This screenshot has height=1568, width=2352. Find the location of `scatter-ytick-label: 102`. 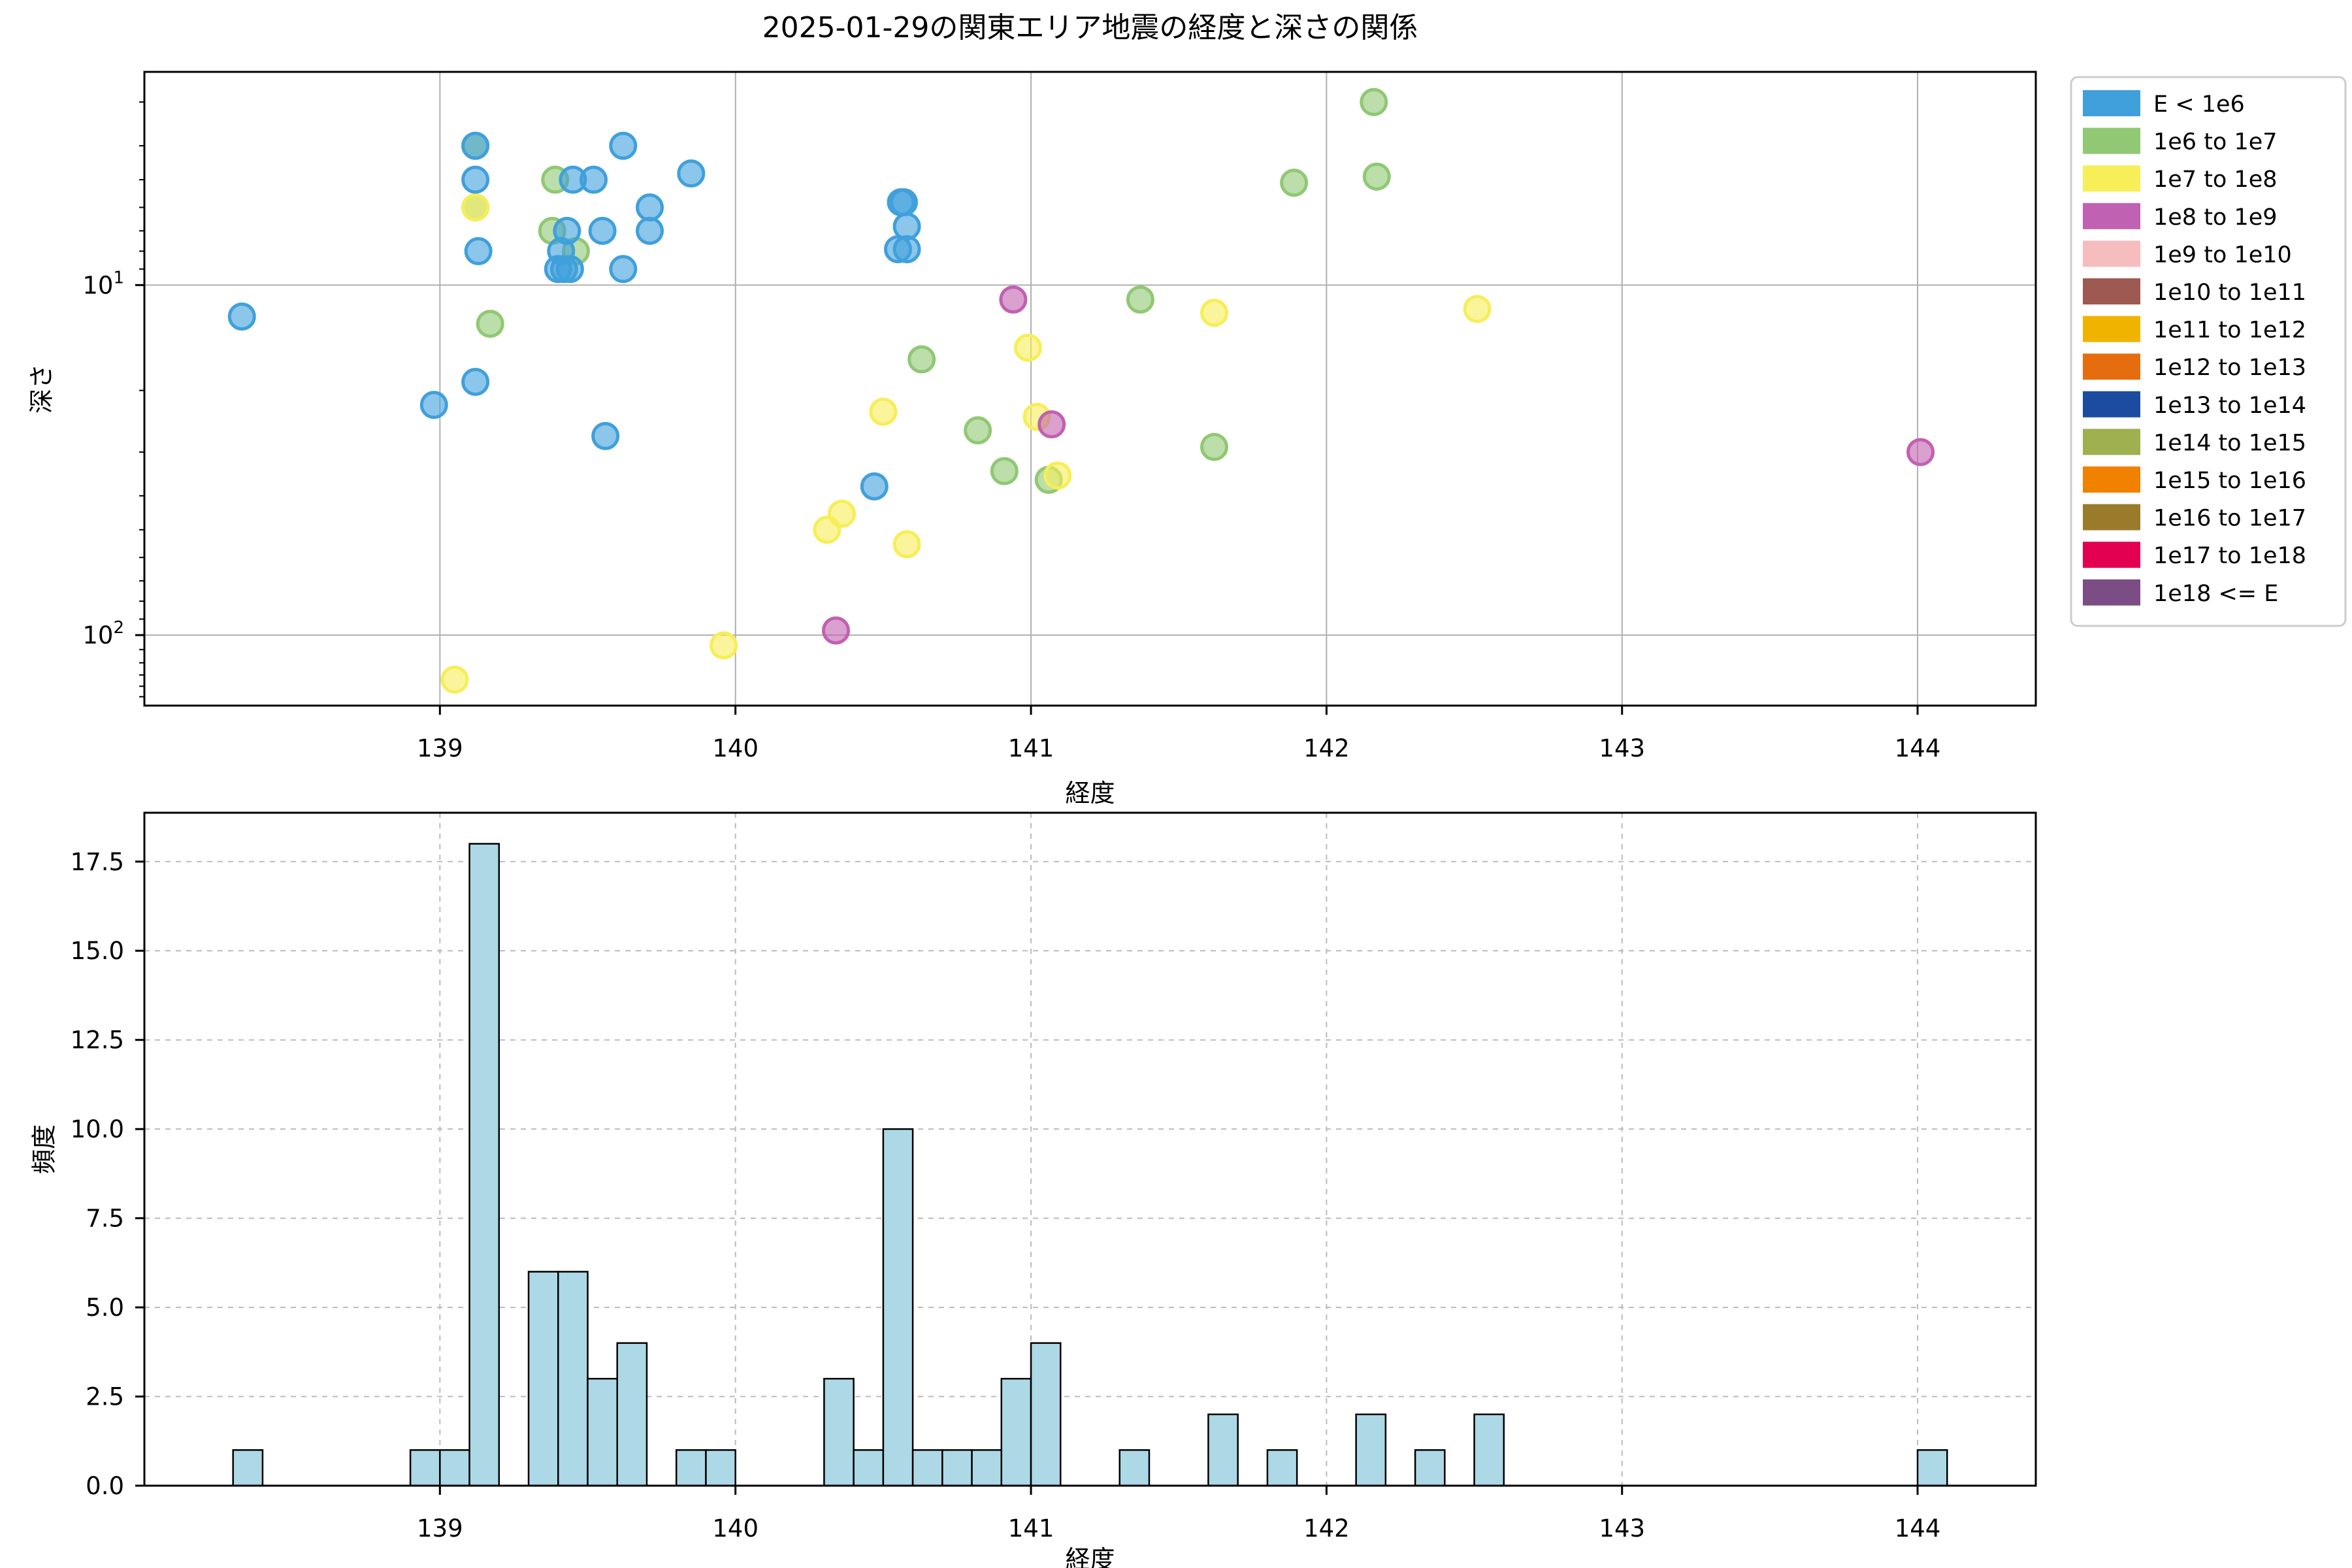

scatter-ytick-label: 102 is located at coordinates (103, 633).